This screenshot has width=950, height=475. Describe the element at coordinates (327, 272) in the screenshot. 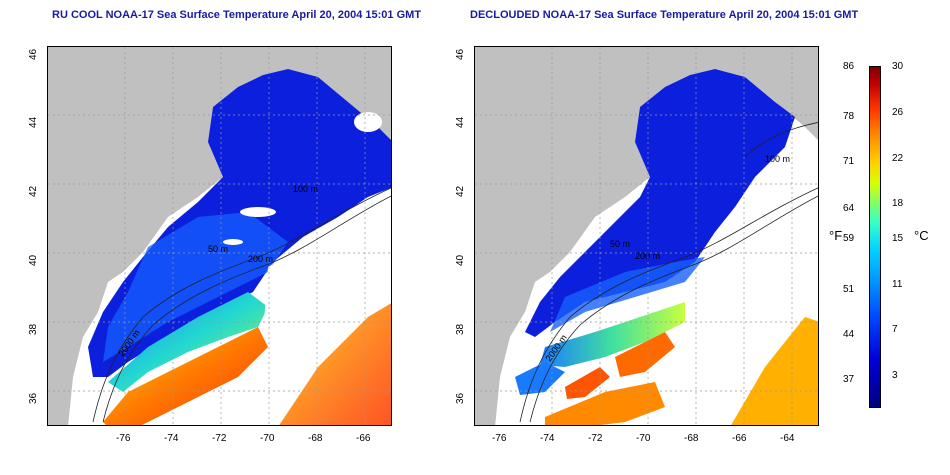

I see `cloud-gap` at that location.